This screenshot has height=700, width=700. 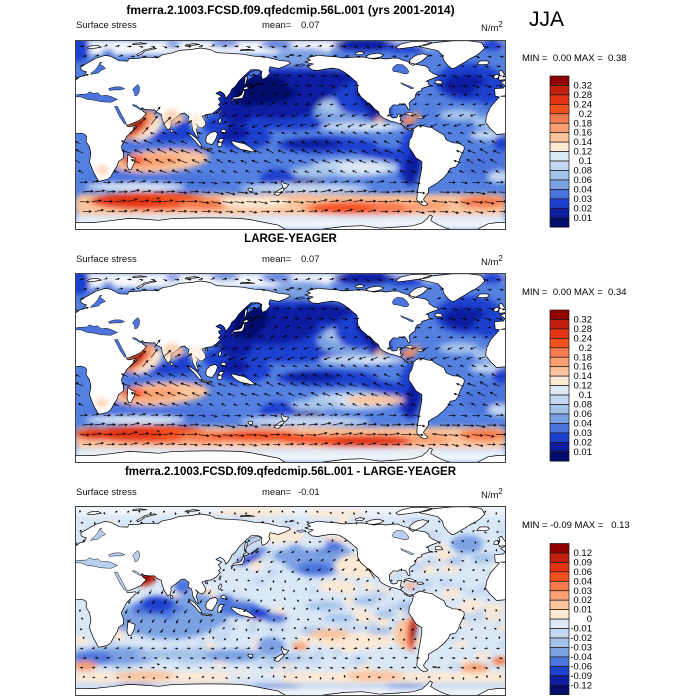 What do you see at coordinates (581, 676) in the screenshot?
I see `svg-text: -0.09` at bounding box center [581, 676].